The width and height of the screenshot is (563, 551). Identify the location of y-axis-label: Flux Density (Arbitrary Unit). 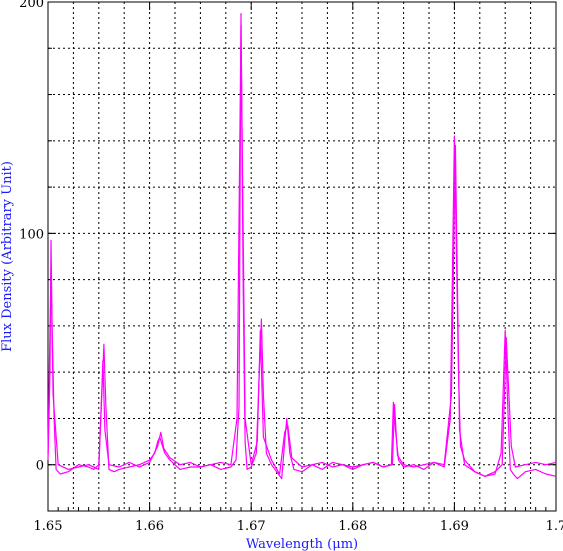
(7, 256).